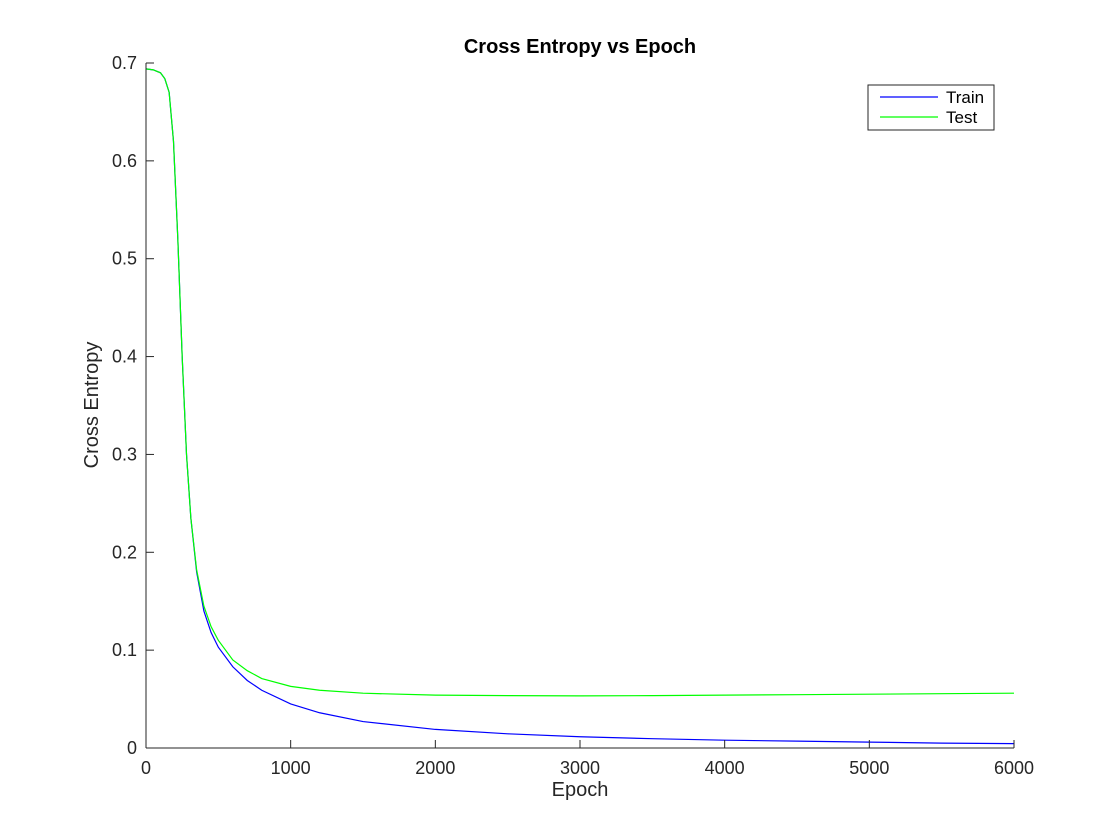 This screenshot has height=840, width=1120. What do you see at coordinates (580, 790) in the screenshot?
I see `x-axis-label: Epoch` at bounding box center [580, 790].